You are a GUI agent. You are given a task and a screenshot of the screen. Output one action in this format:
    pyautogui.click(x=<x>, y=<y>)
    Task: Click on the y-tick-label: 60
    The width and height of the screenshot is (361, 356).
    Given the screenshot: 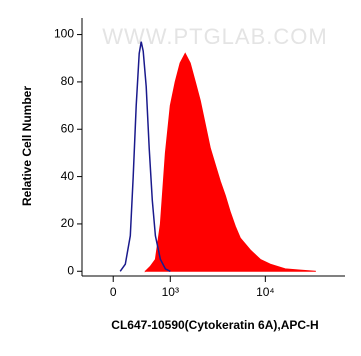 What is the action you would take?
    pyautogui.click(x=68, y=128)
    